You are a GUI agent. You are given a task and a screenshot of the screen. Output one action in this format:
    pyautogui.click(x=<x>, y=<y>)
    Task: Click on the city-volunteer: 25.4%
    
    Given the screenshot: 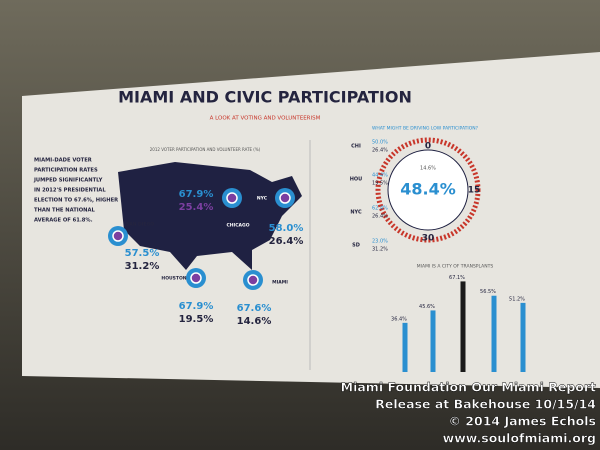 What is the action you would take?
    pyautogui.click(x=196, y=207)
    